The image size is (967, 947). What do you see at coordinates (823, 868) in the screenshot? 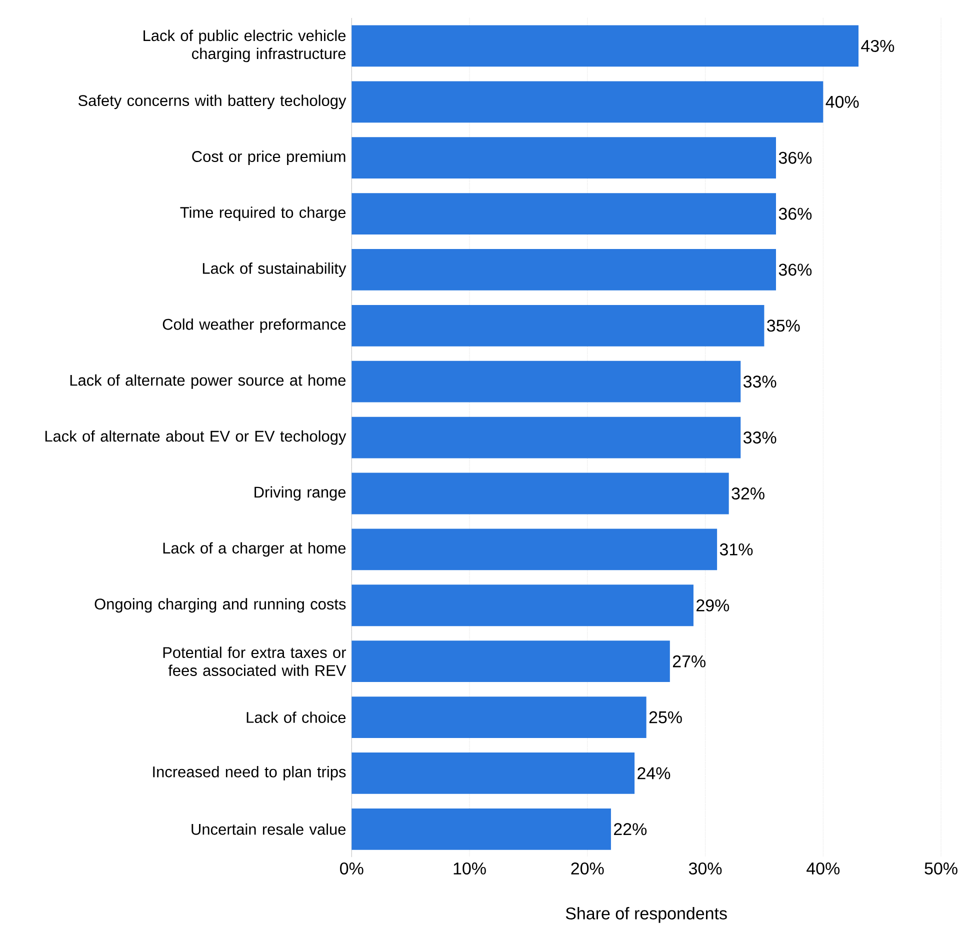
I see `x-tick-label: 40%` at bounding box center [823, 868].